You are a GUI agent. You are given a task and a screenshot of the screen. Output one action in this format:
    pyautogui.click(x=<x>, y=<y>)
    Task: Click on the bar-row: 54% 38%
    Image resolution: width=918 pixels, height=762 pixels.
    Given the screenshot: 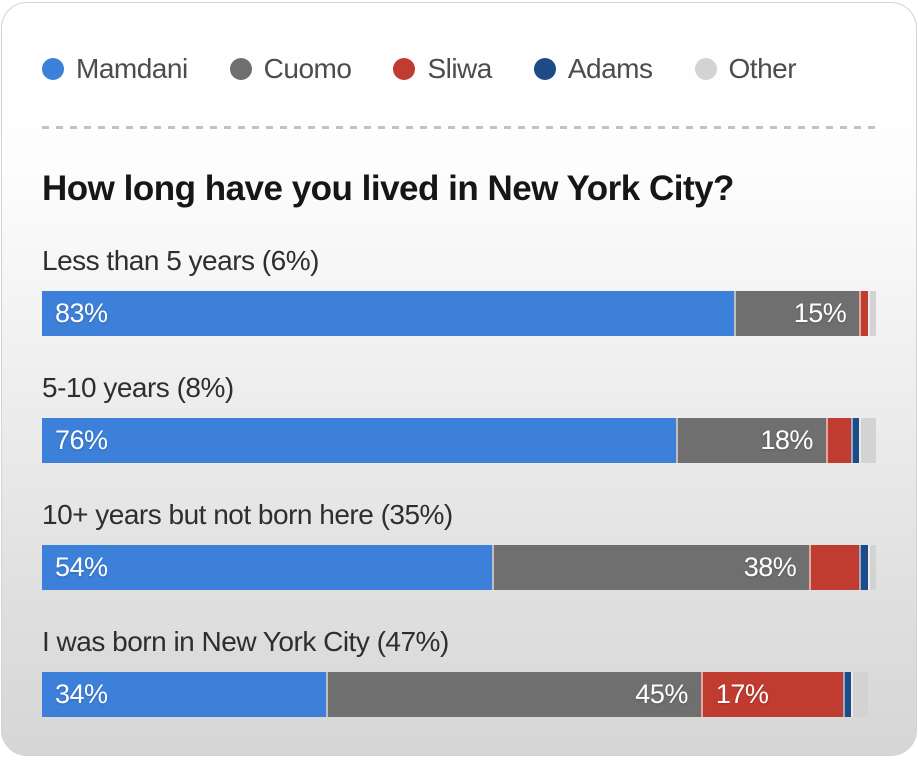 What is the action you would take?
    pyautogui.click(x=459, y=567)
    